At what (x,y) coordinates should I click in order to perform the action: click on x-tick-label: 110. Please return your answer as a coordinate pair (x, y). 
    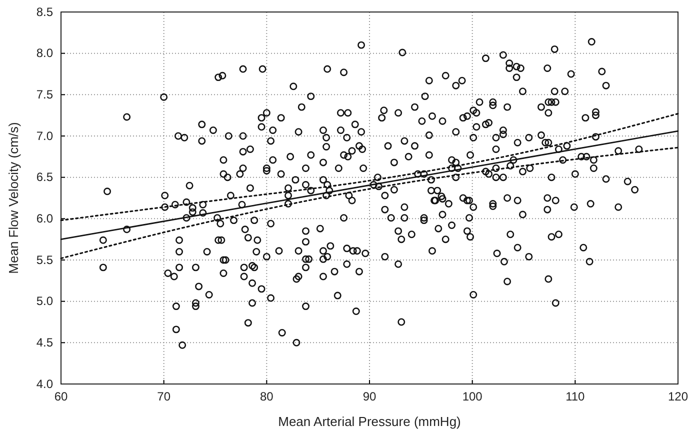
    Looking at the image, I should click on (576, 397).